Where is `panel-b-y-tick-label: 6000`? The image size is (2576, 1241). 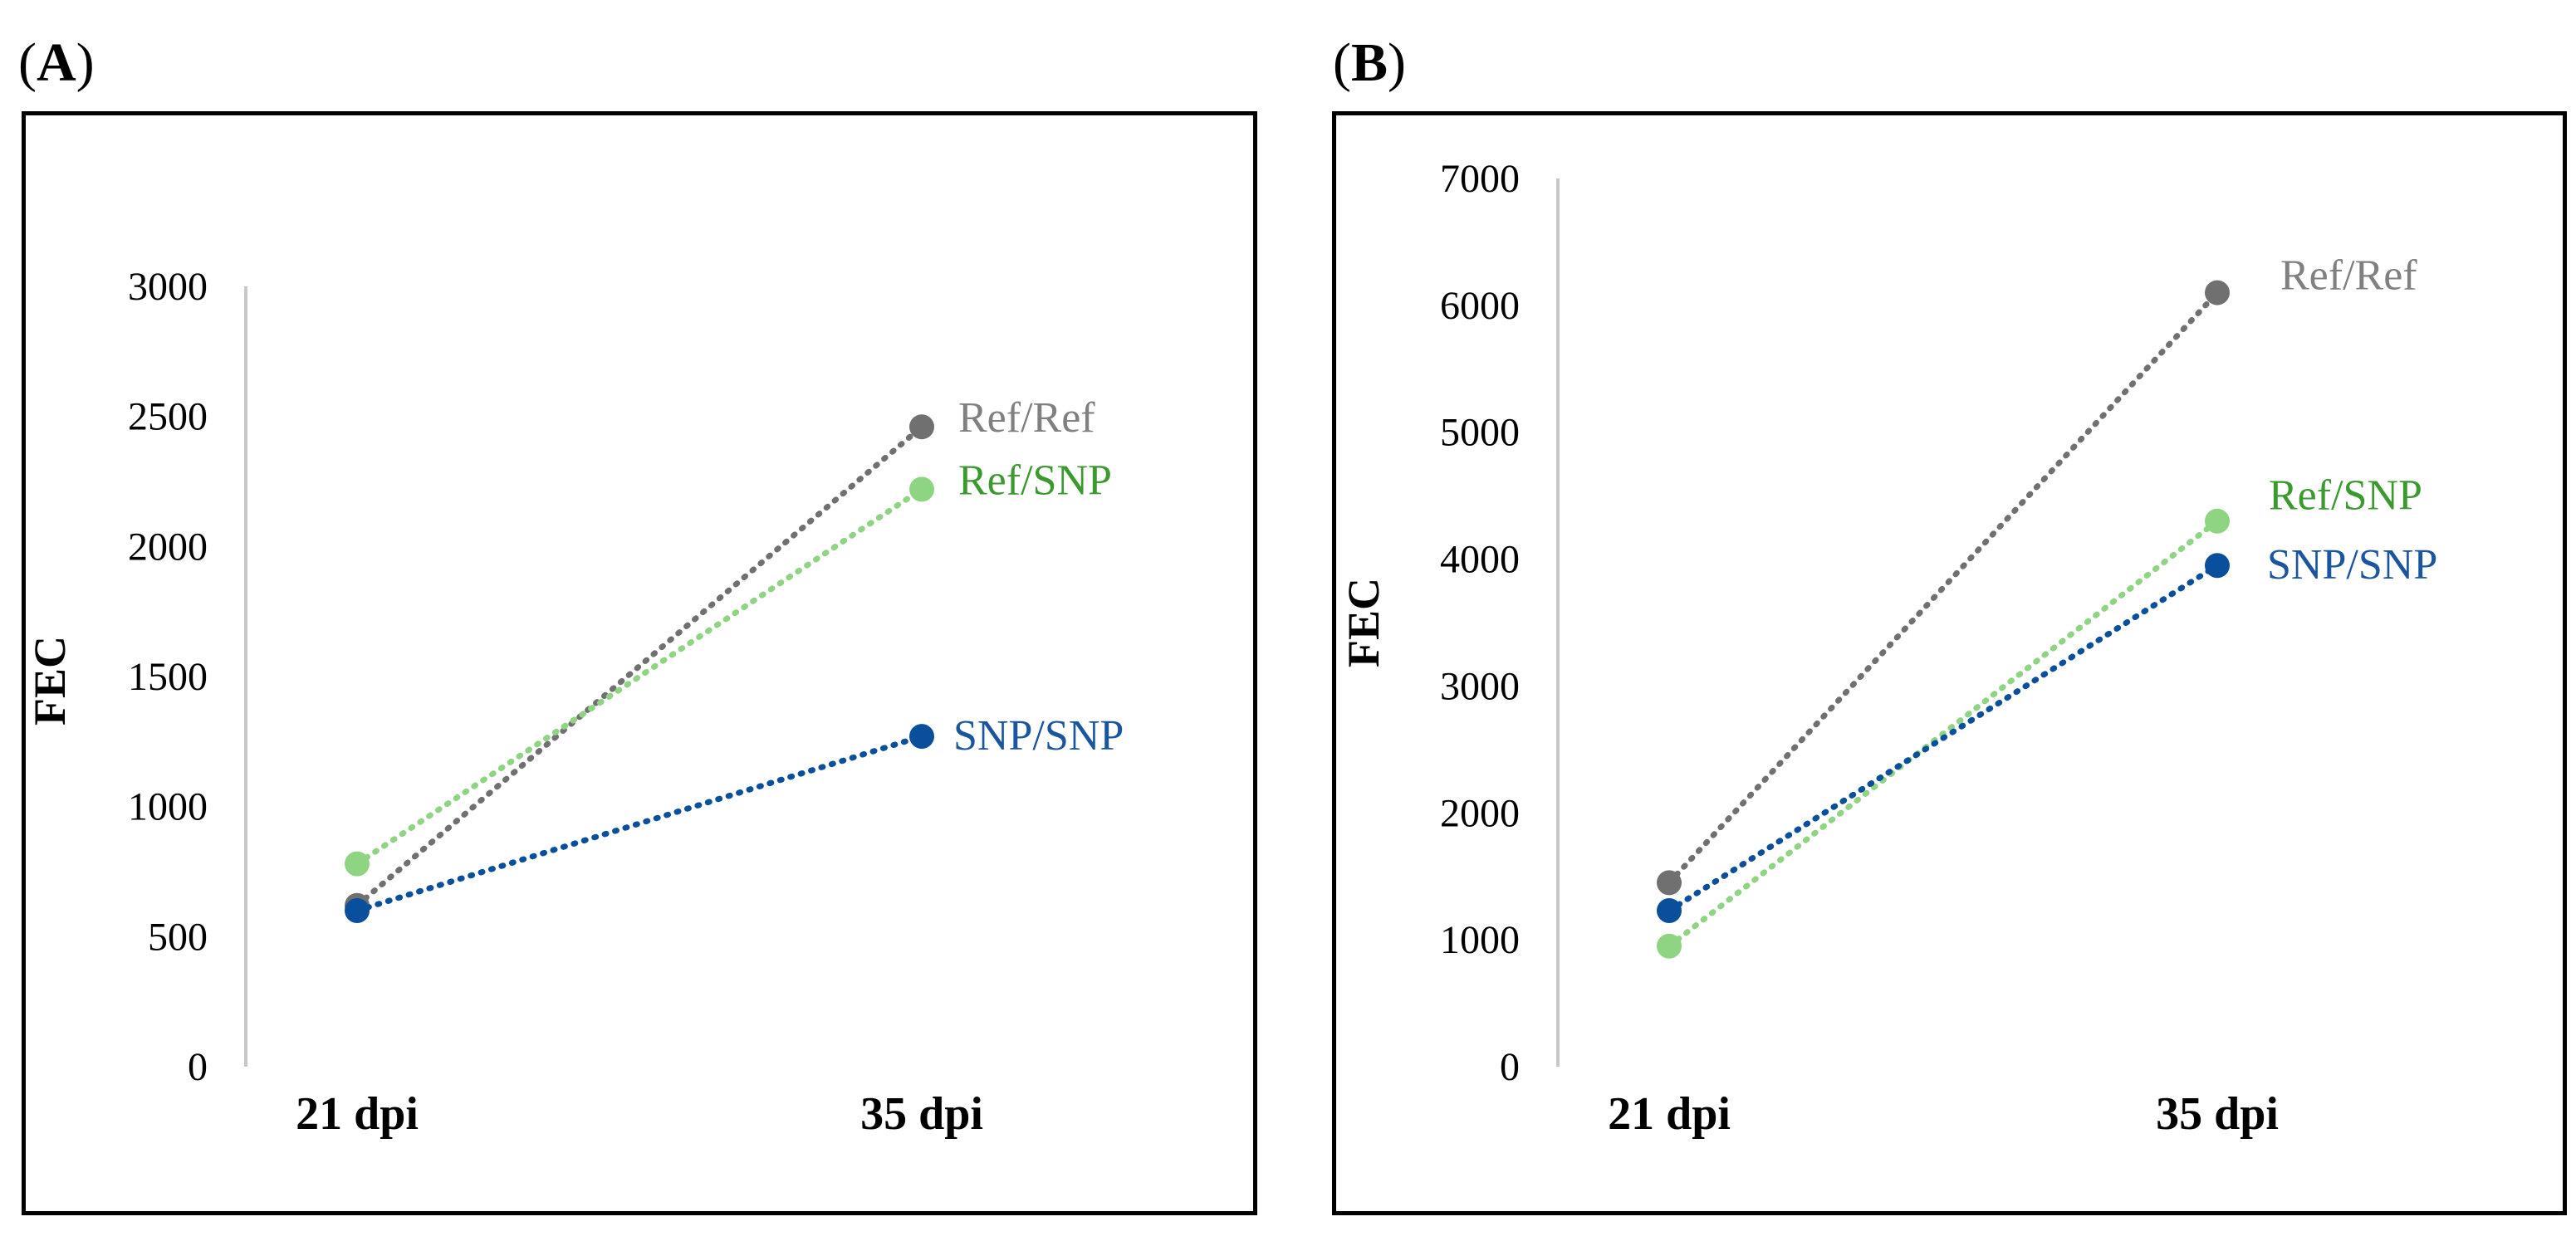
panel-b-y-tick-label: 6000 is located at coordinates (1480, 306).